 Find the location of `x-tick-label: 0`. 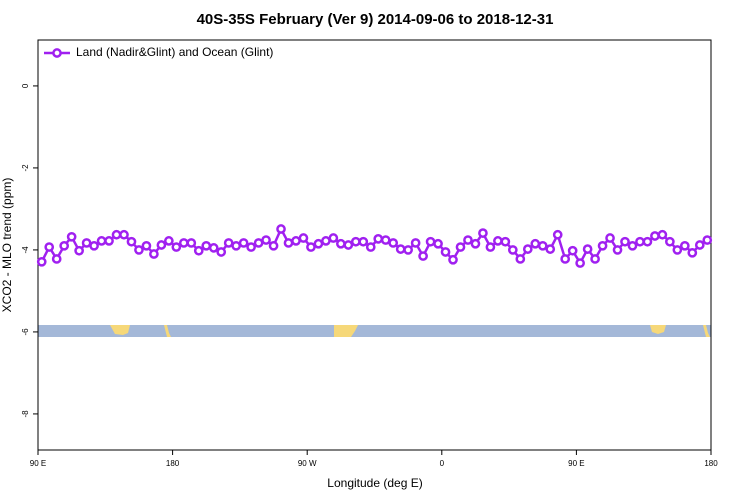

x-tick-label: 0 is located at coordinates (442, 463).